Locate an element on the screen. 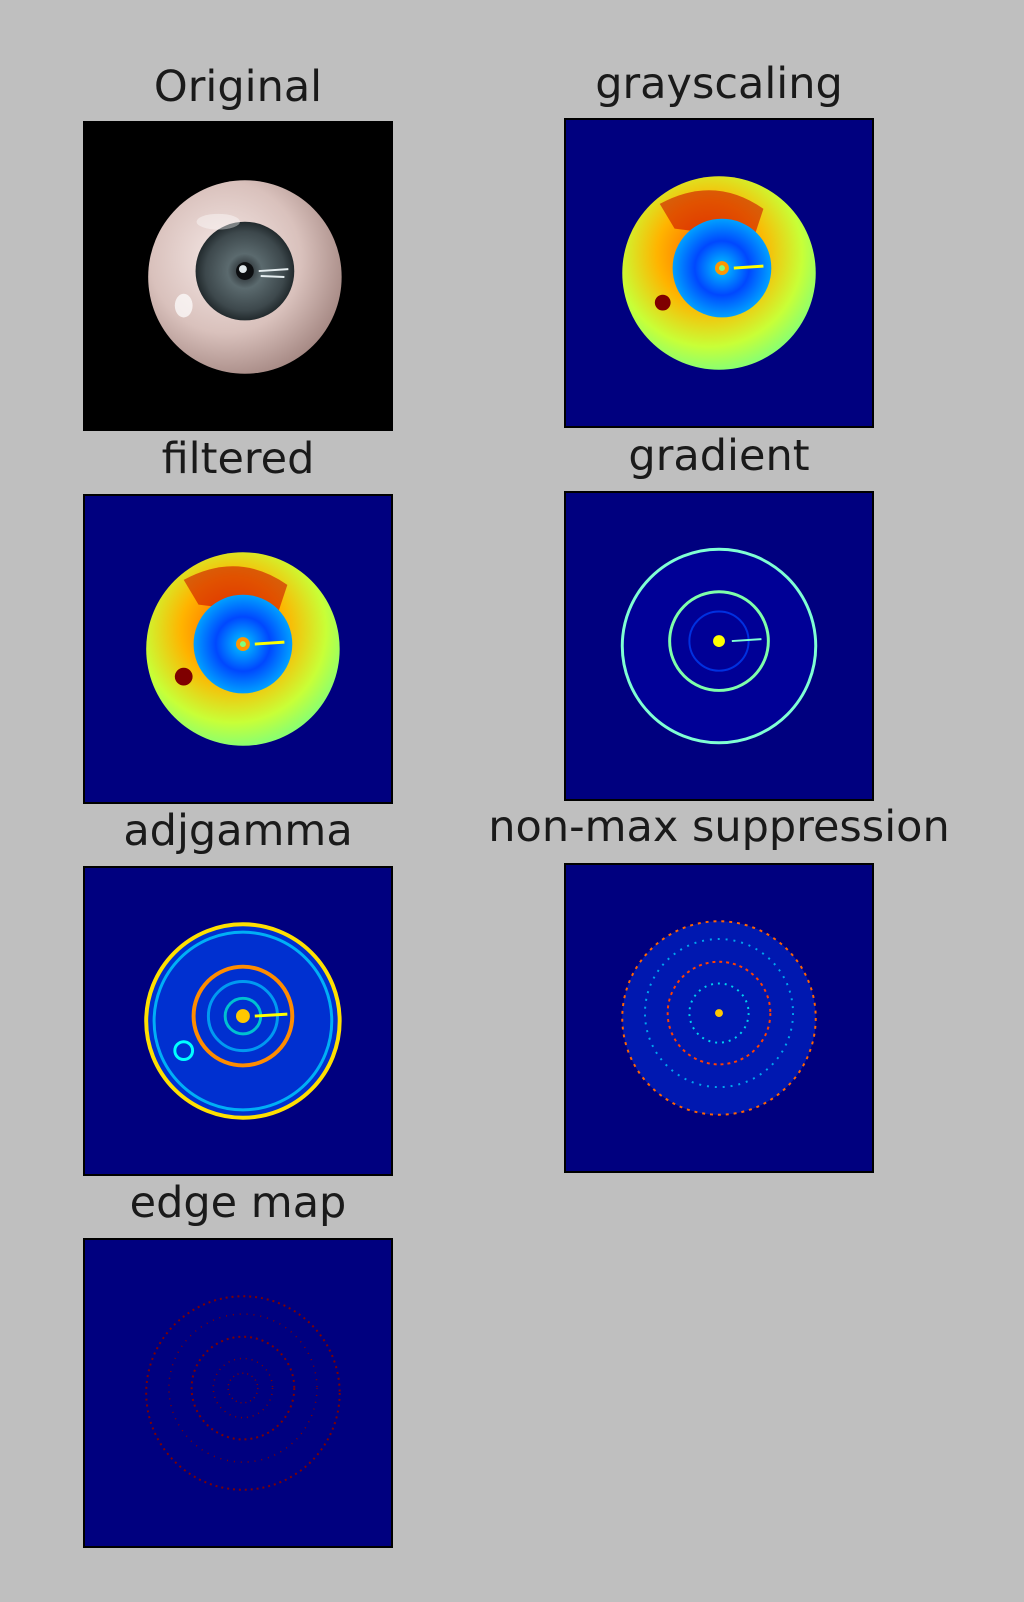 The width and height of the screenshot is (1024, 1602). panel-image-adjgamma is located at coordinates (238, 1021).